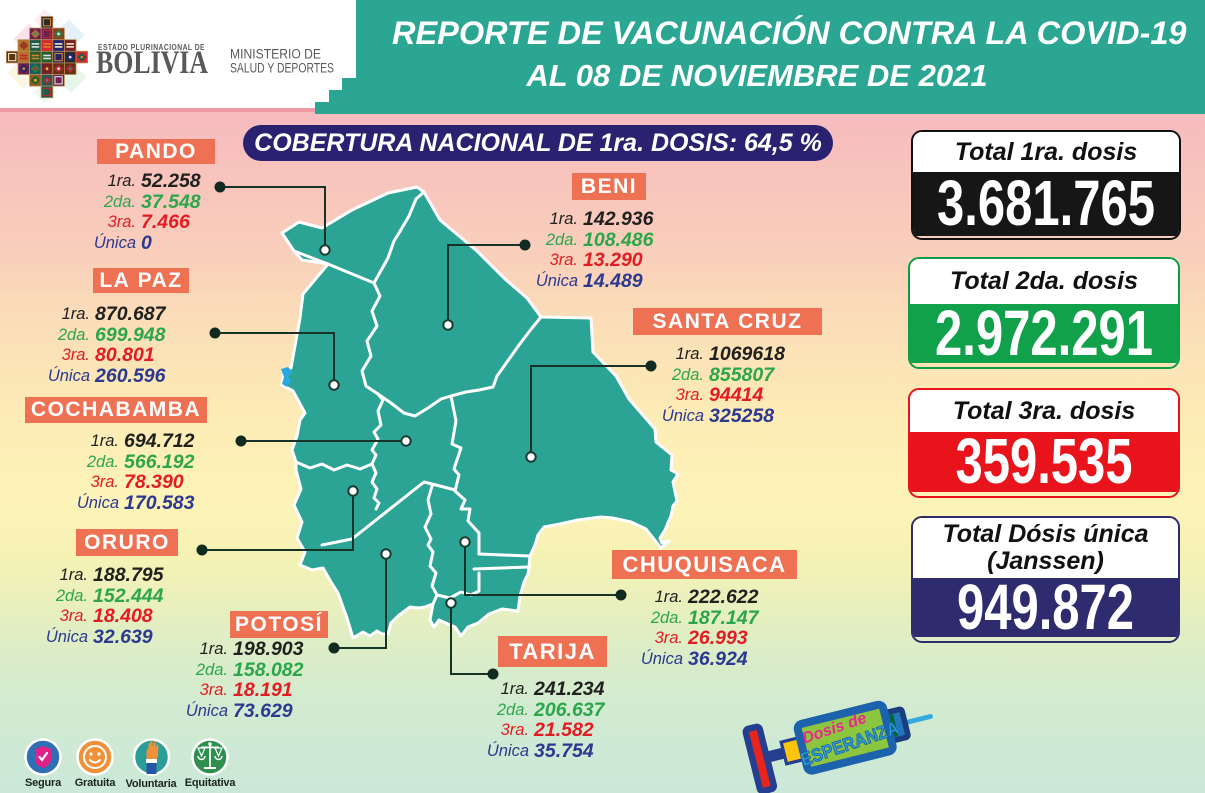  I want to click on svg-text: MINISTERIO DE, so click(275, 54).